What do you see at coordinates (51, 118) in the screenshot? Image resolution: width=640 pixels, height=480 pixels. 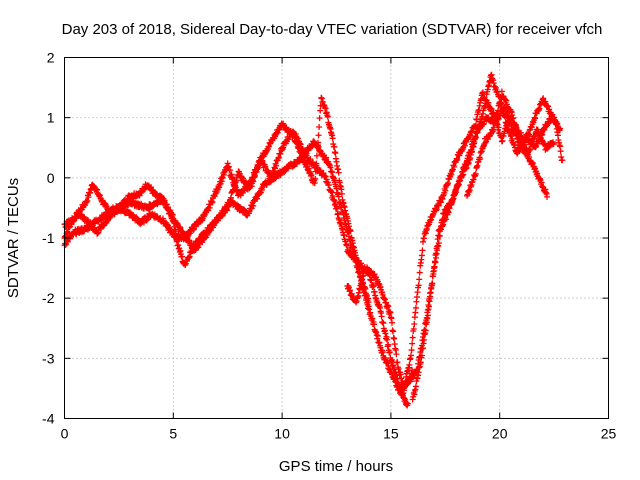 I see `y-tick-label: 1` at bounding box center [51, 118].